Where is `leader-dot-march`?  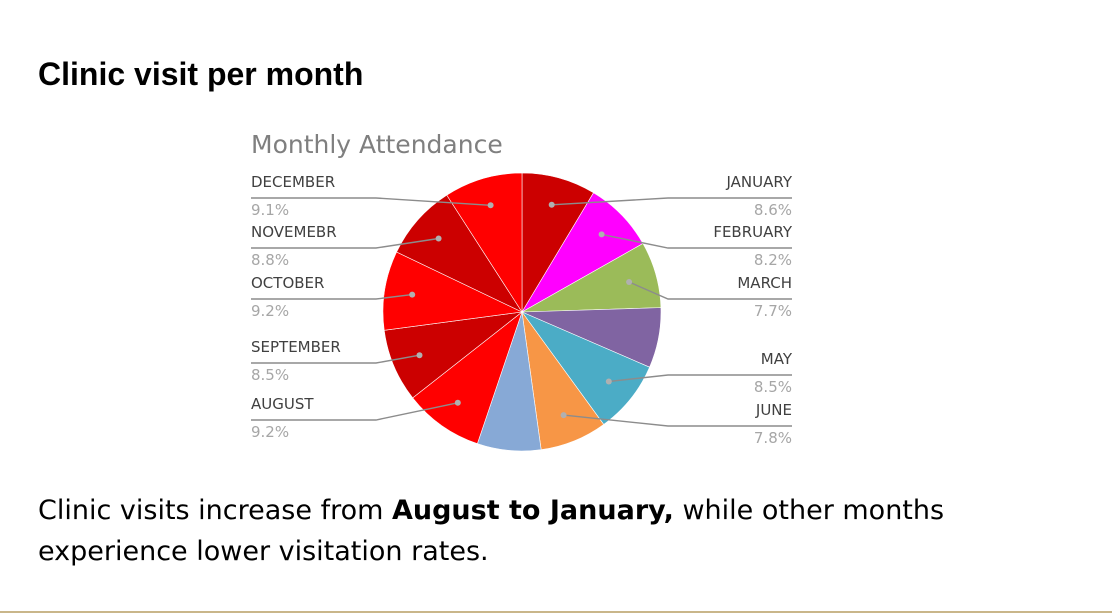 leader-dot-march is located at coordinates (629, 282).